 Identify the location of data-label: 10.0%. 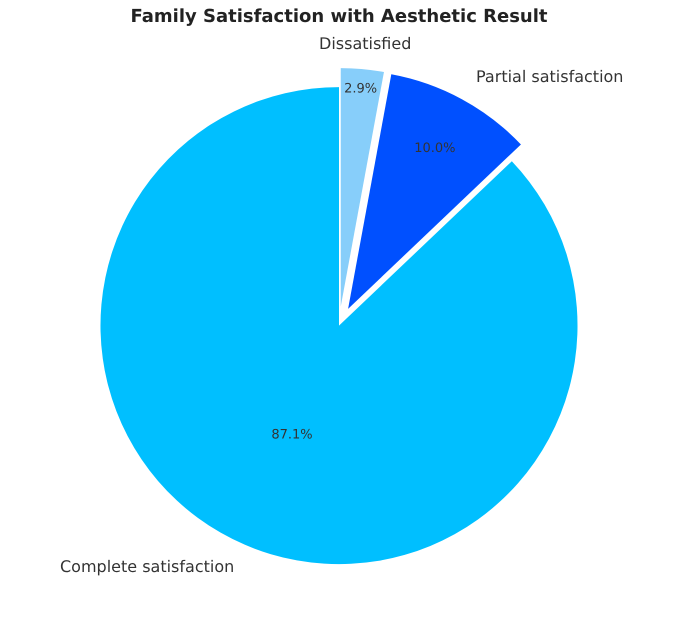
(435, 148).